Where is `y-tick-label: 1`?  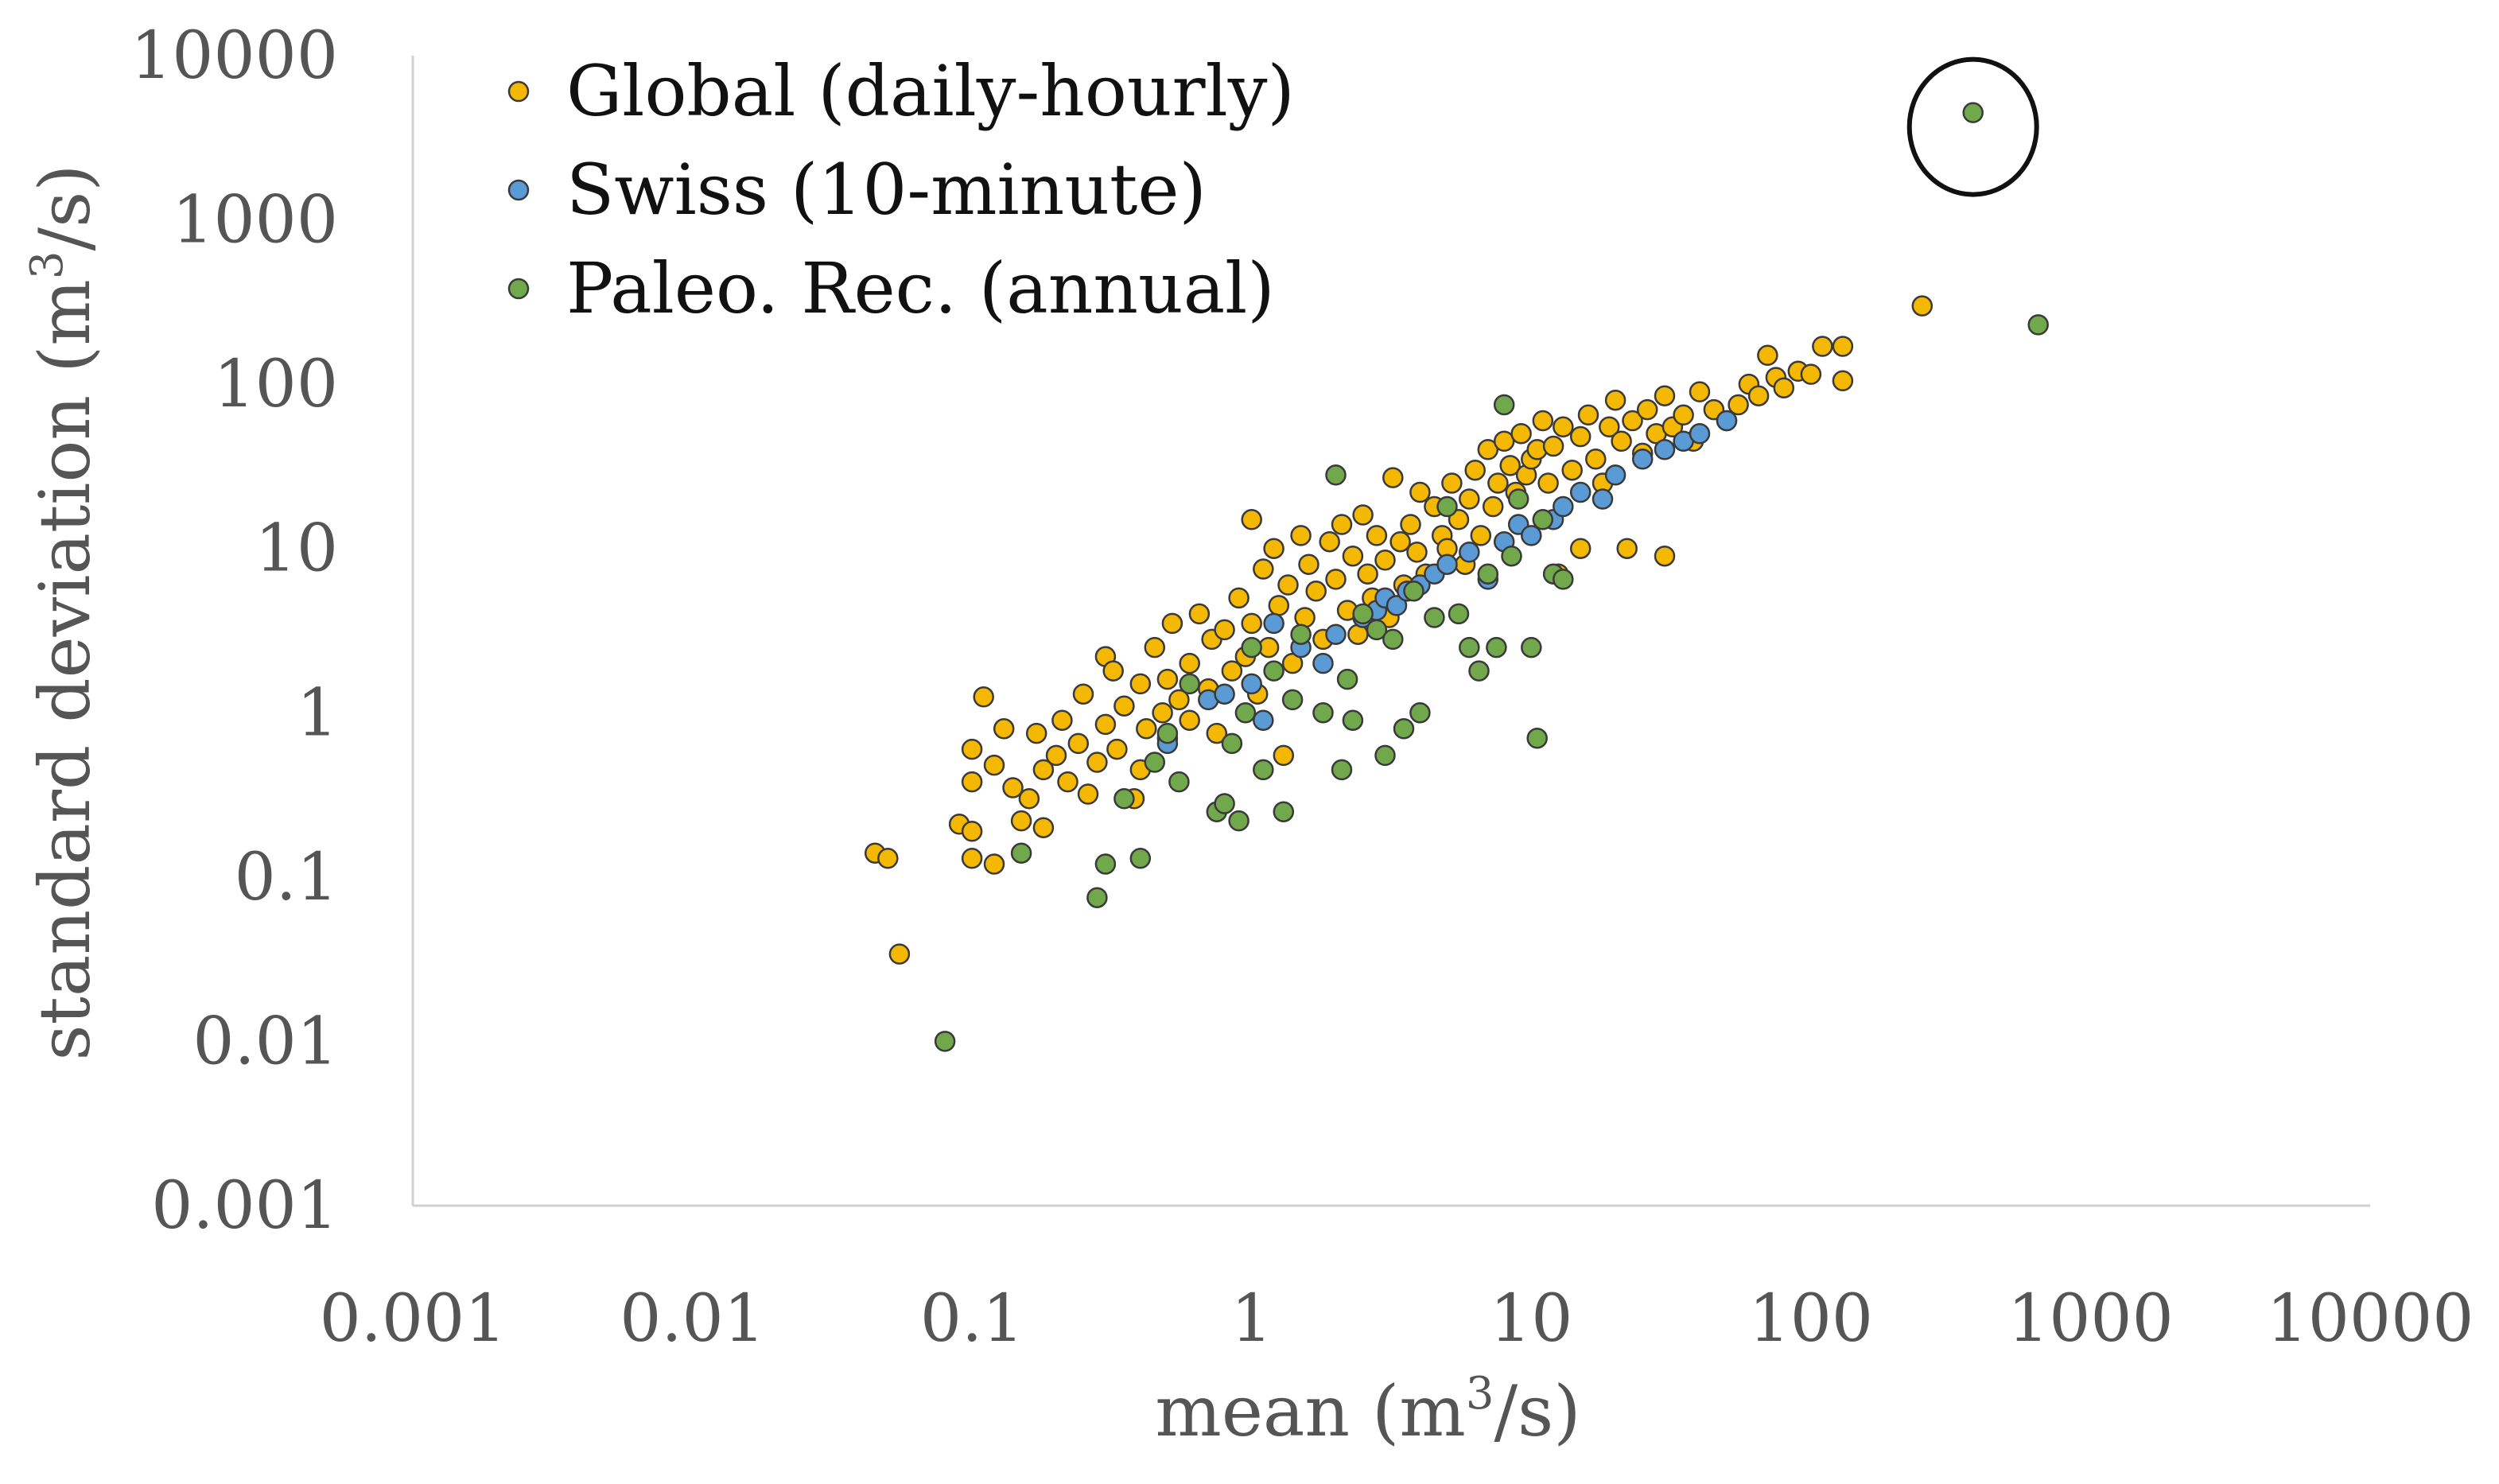
y-tick-label: 1 is located at coordinates (317, 713).